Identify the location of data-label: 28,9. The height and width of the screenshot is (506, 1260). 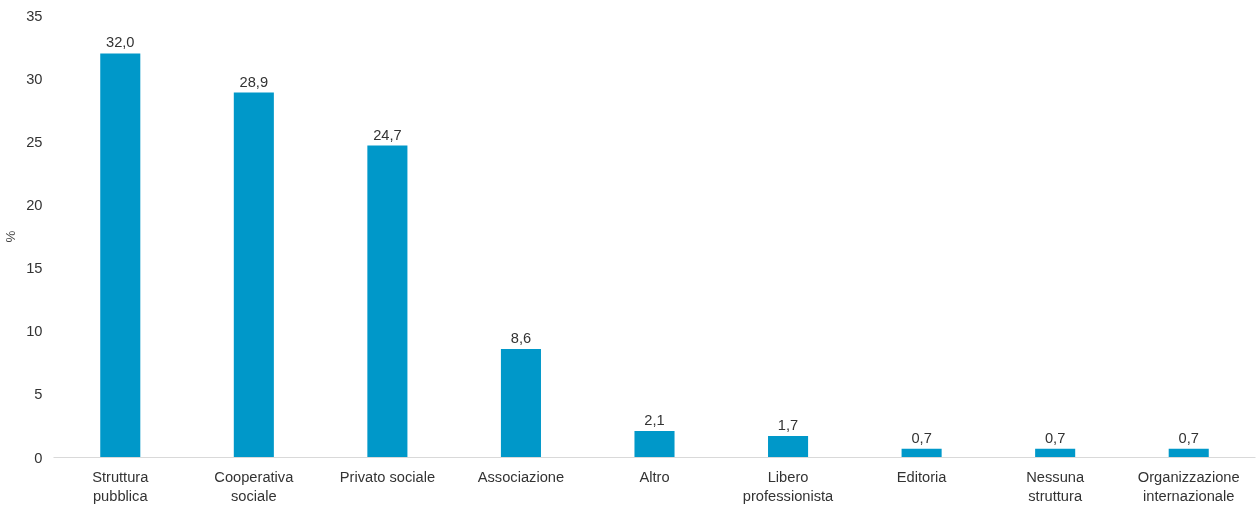
(254, 81).